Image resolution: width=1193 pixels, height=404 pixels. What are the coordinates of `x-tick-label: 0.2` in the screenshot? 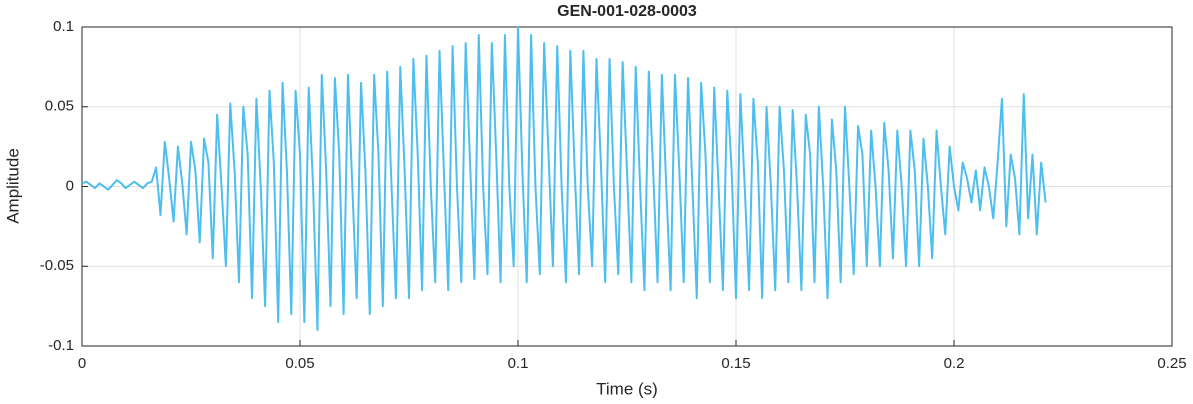 It's located at (954, 363).